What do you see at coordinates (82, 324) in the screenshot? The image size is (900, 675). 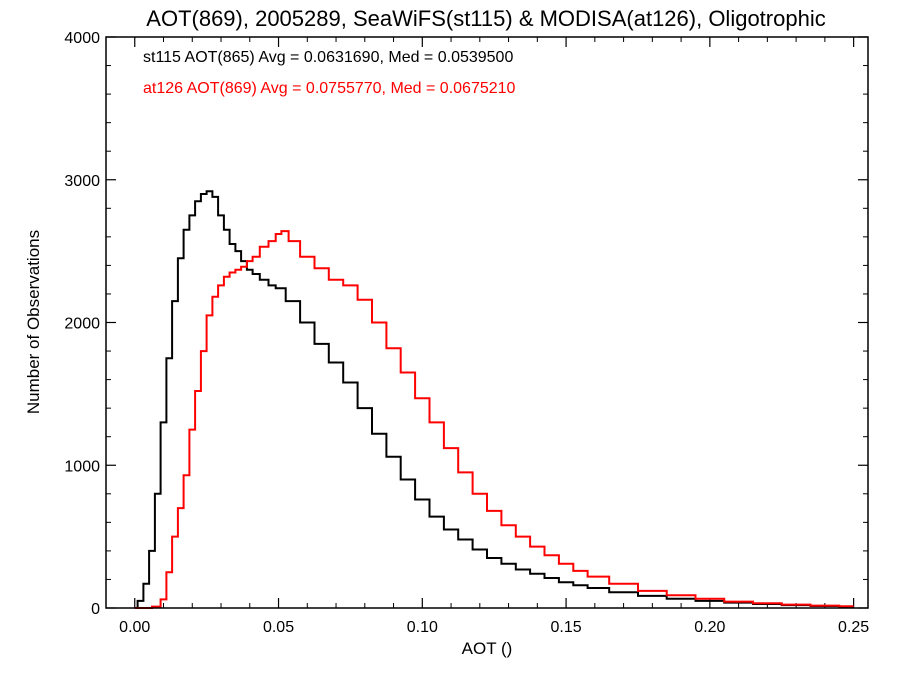 I see `y-tick-label: 2000` at bounding box center [82, 324].